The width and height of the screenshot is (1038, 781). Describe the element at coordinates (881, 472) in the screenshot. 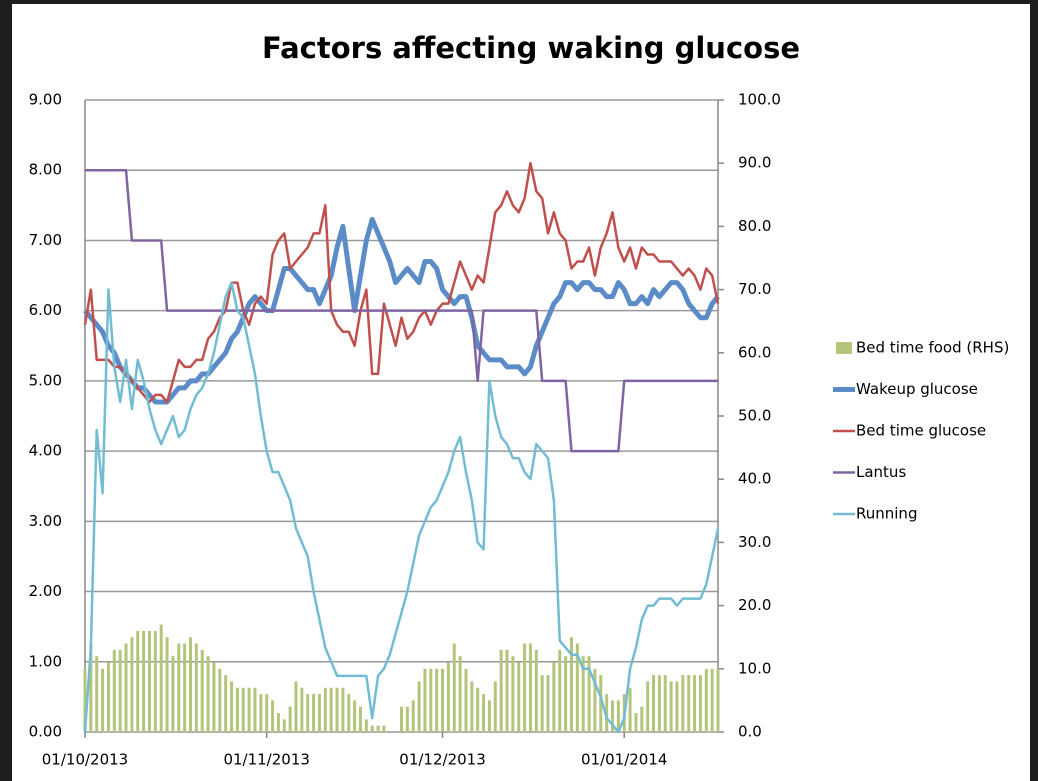

I see `legend-label: Lantus` at that location.